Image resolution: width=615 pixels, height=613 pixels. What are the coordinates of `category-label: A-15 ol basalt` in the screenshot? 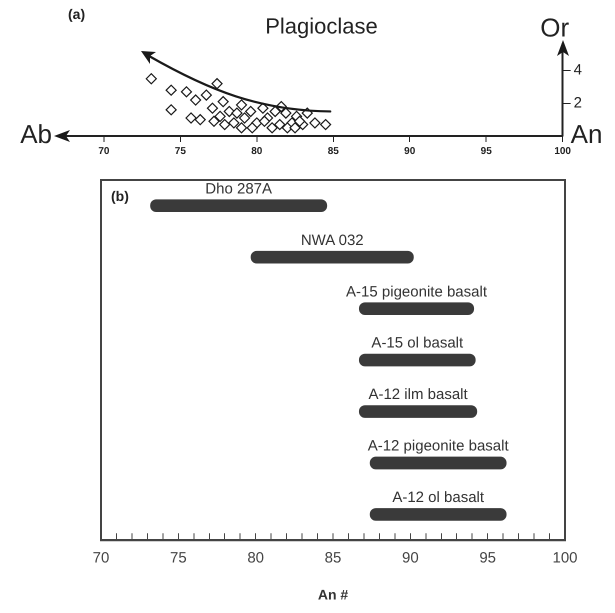 It's located at (417, 343).